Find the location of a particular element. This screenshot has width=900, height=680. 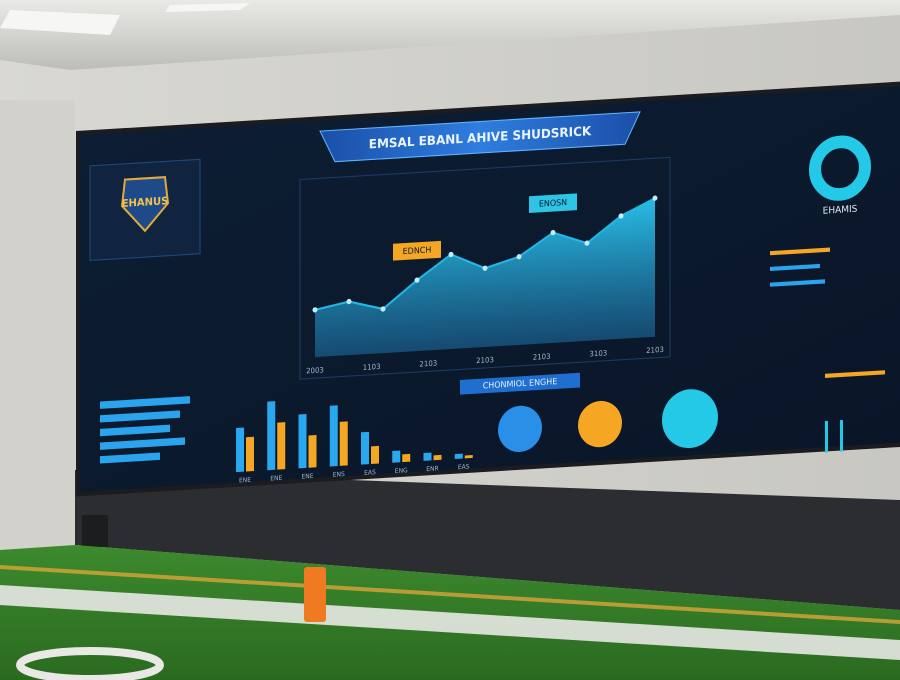

section-label: CHONMIOL ENGHE is located at coordinates (520, 383).